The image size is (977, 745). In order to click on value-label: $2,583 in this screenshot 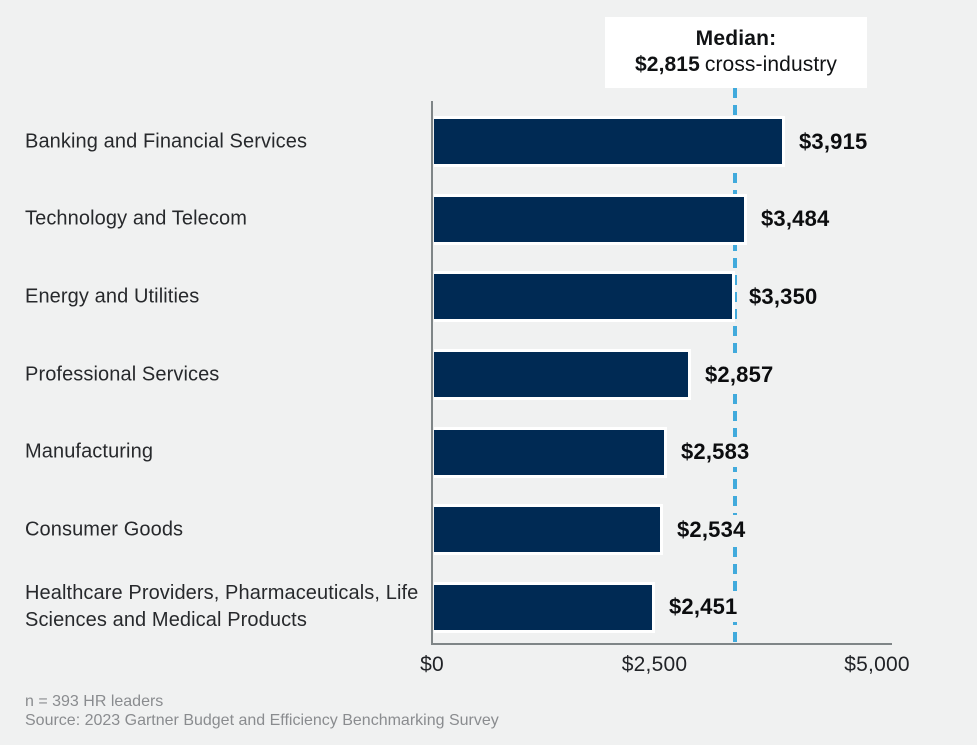, I will do `click(715, 452)`.